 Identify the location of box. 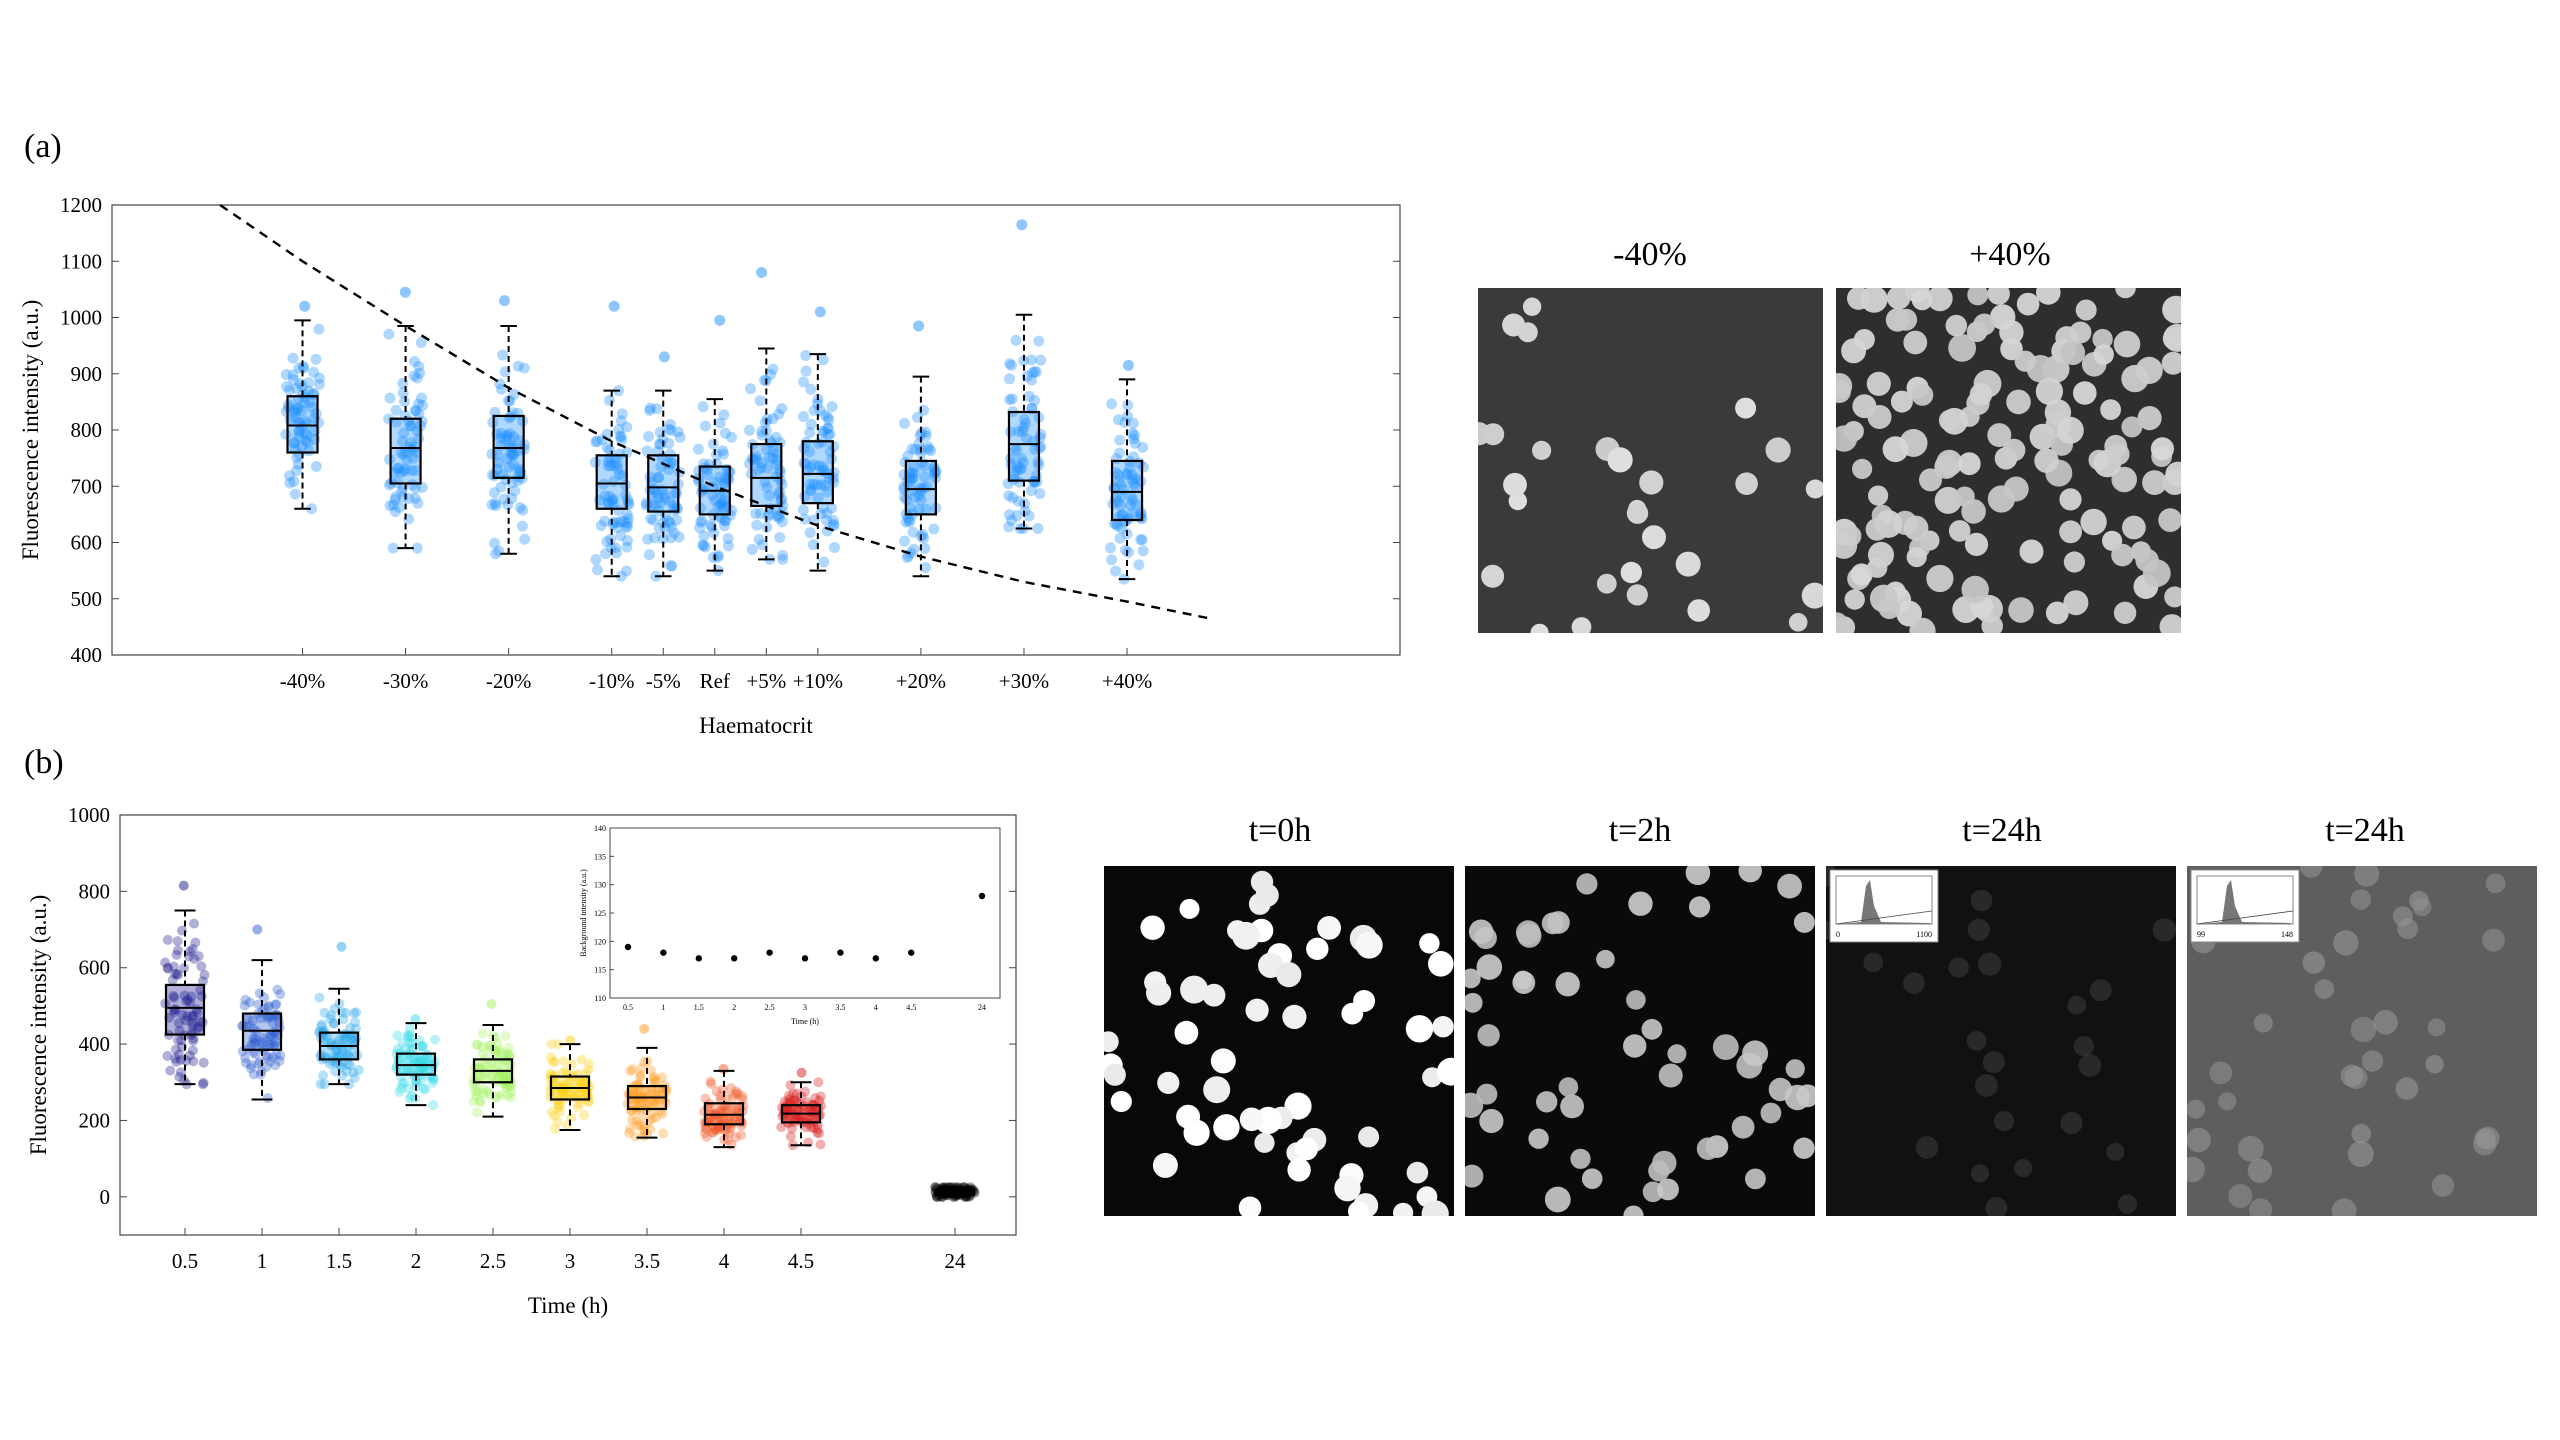
(185, 1009).